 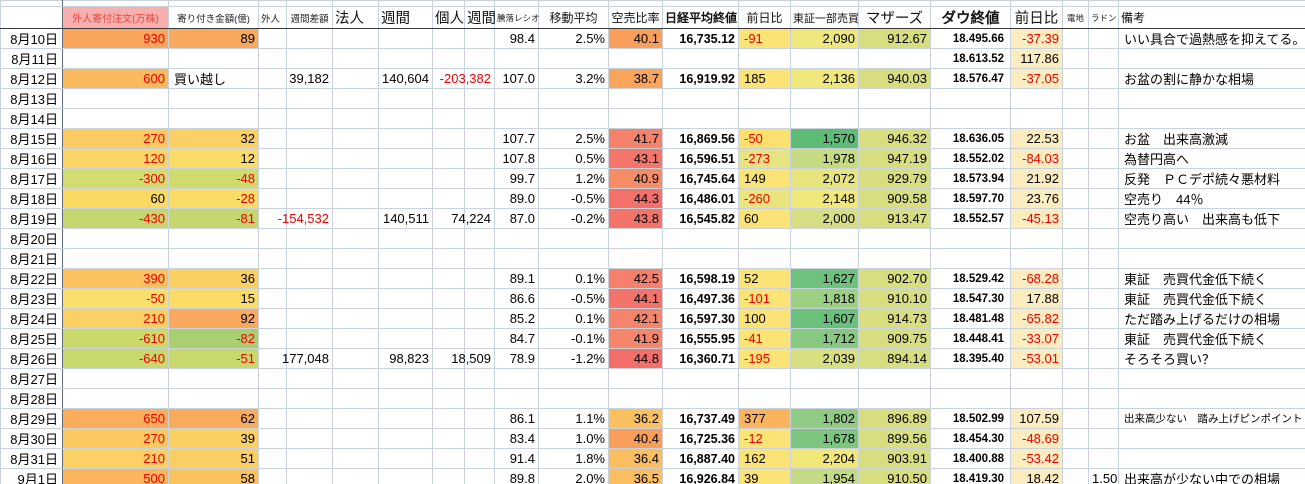 I want to click on cell-shukan2, so click(x=479, y=118).